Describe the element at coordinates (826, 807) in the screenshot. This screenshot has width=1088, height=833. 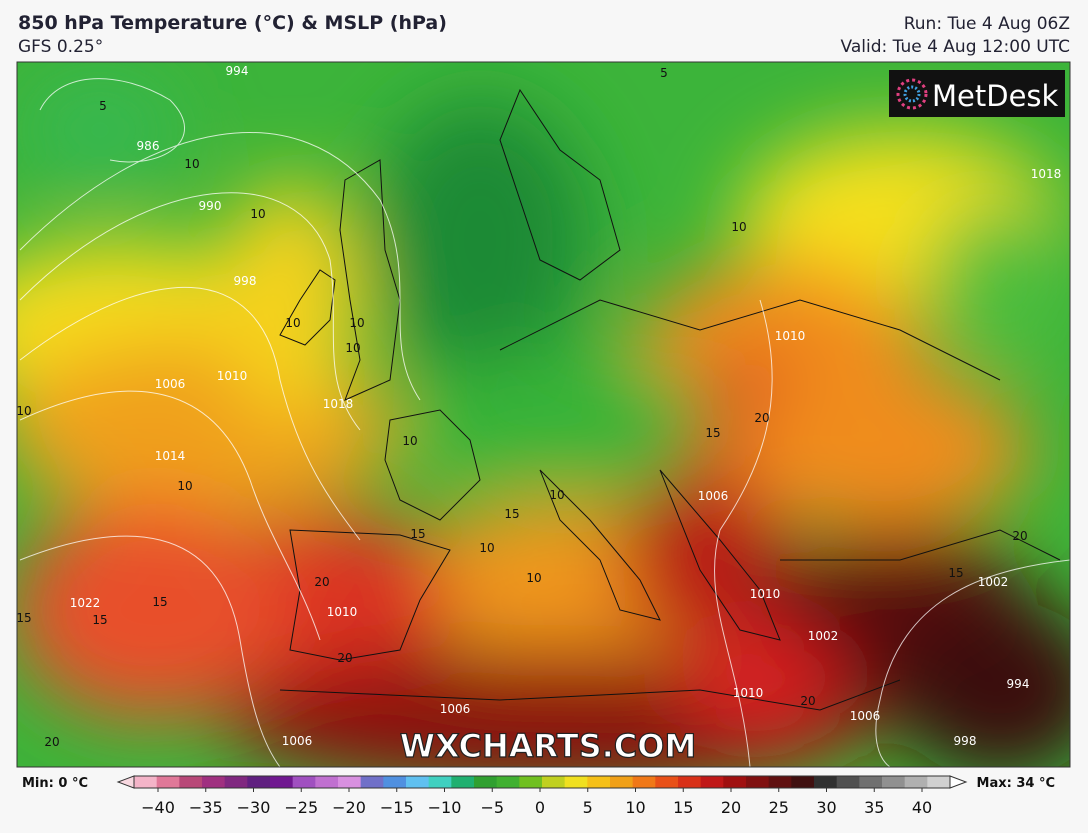
I see `colorbar-tick-label: 30` at that location.